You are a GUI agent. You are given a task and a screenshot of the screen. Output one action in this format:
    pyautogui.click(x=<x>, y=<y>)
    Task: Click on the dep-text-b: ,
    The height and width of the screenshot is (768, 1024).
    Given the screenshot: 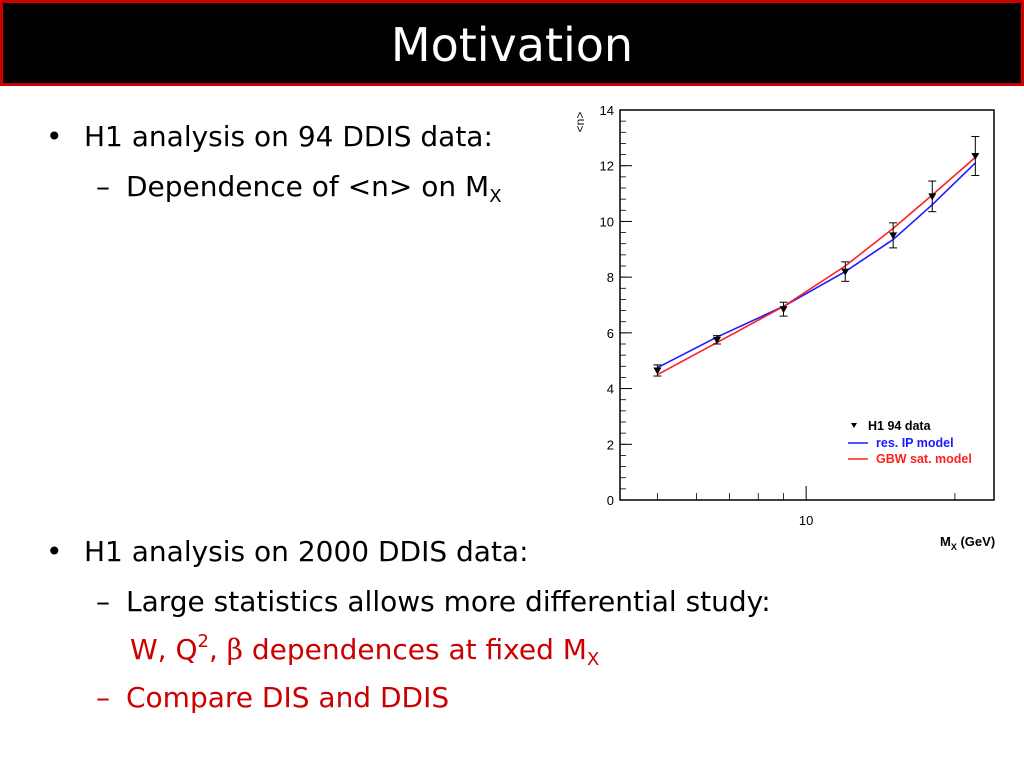 What is the action you would take?
    pyautogui.click(x=217, y=649)
    